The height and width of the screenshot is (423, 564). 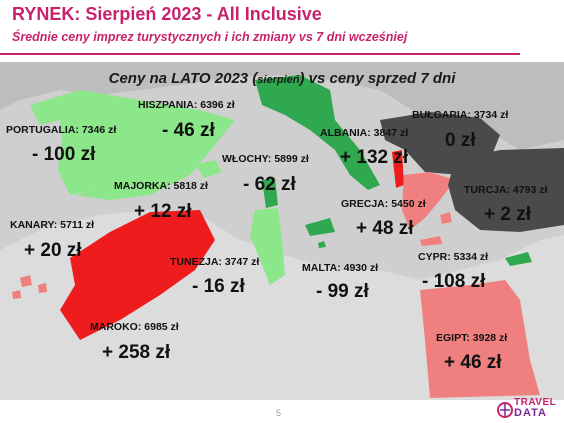 What do you see at coordinates (535, 402) in the screenshot?
I see `logo-line1: TRAVEL` at bounding box center [535, 402].